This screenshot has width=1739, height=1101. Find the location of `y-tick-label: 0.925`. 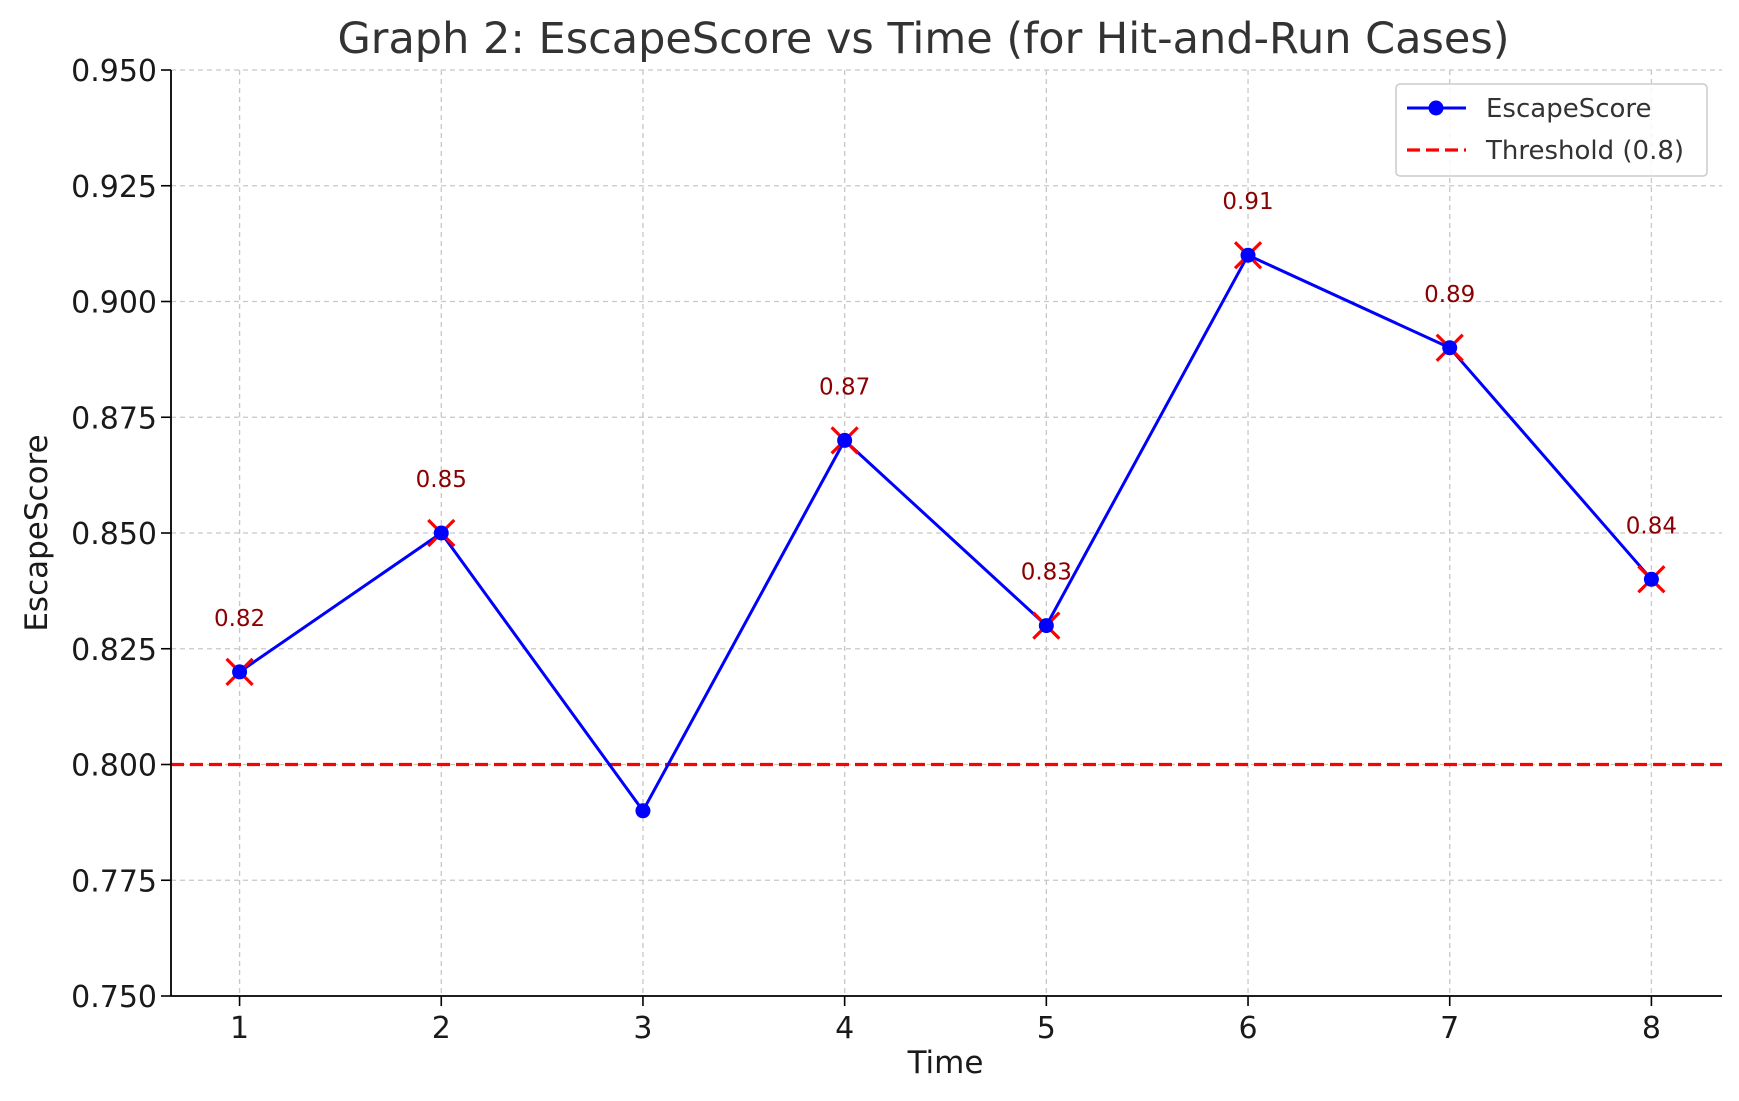

y-tick-label: 0.925 is located at coordinates (114, 187).